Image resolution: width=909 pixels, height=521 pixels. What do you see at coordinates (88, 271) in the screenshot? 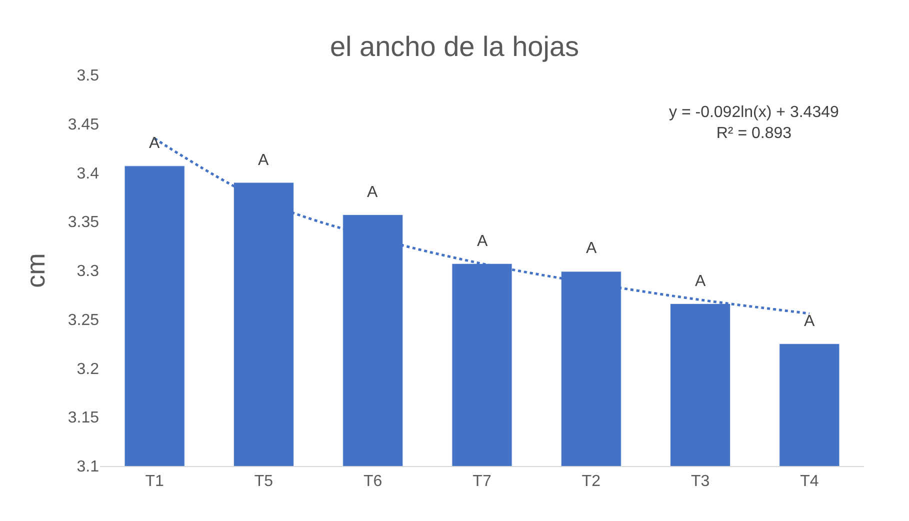
I see `y-tick-label: 3.3` at bounding box center [88, 271].